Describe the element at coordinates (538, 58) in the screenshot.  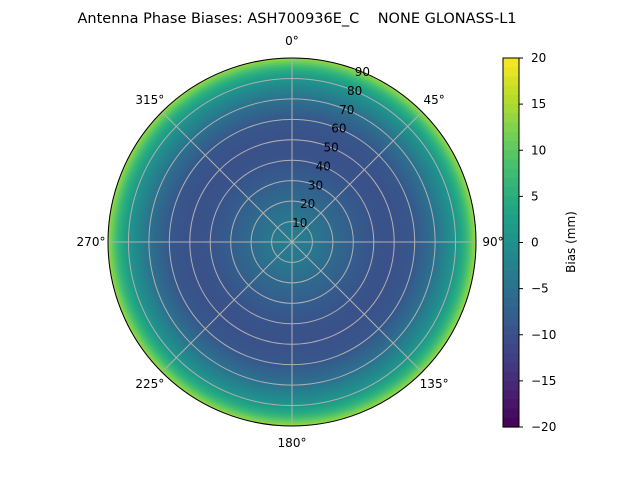
I see `colorbar-tick-label: 20` at that location.